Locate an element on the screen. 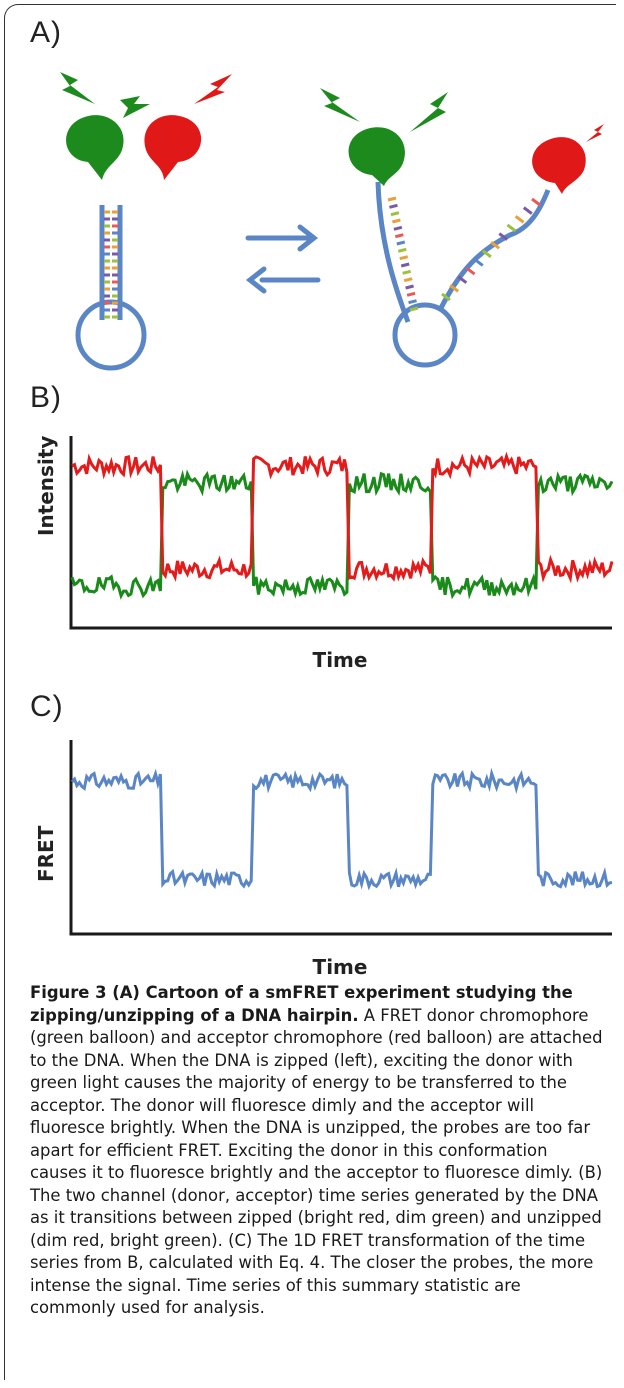 The image size is (624, 1388). equilibrium-arrows is located at coordinates (283, 259).